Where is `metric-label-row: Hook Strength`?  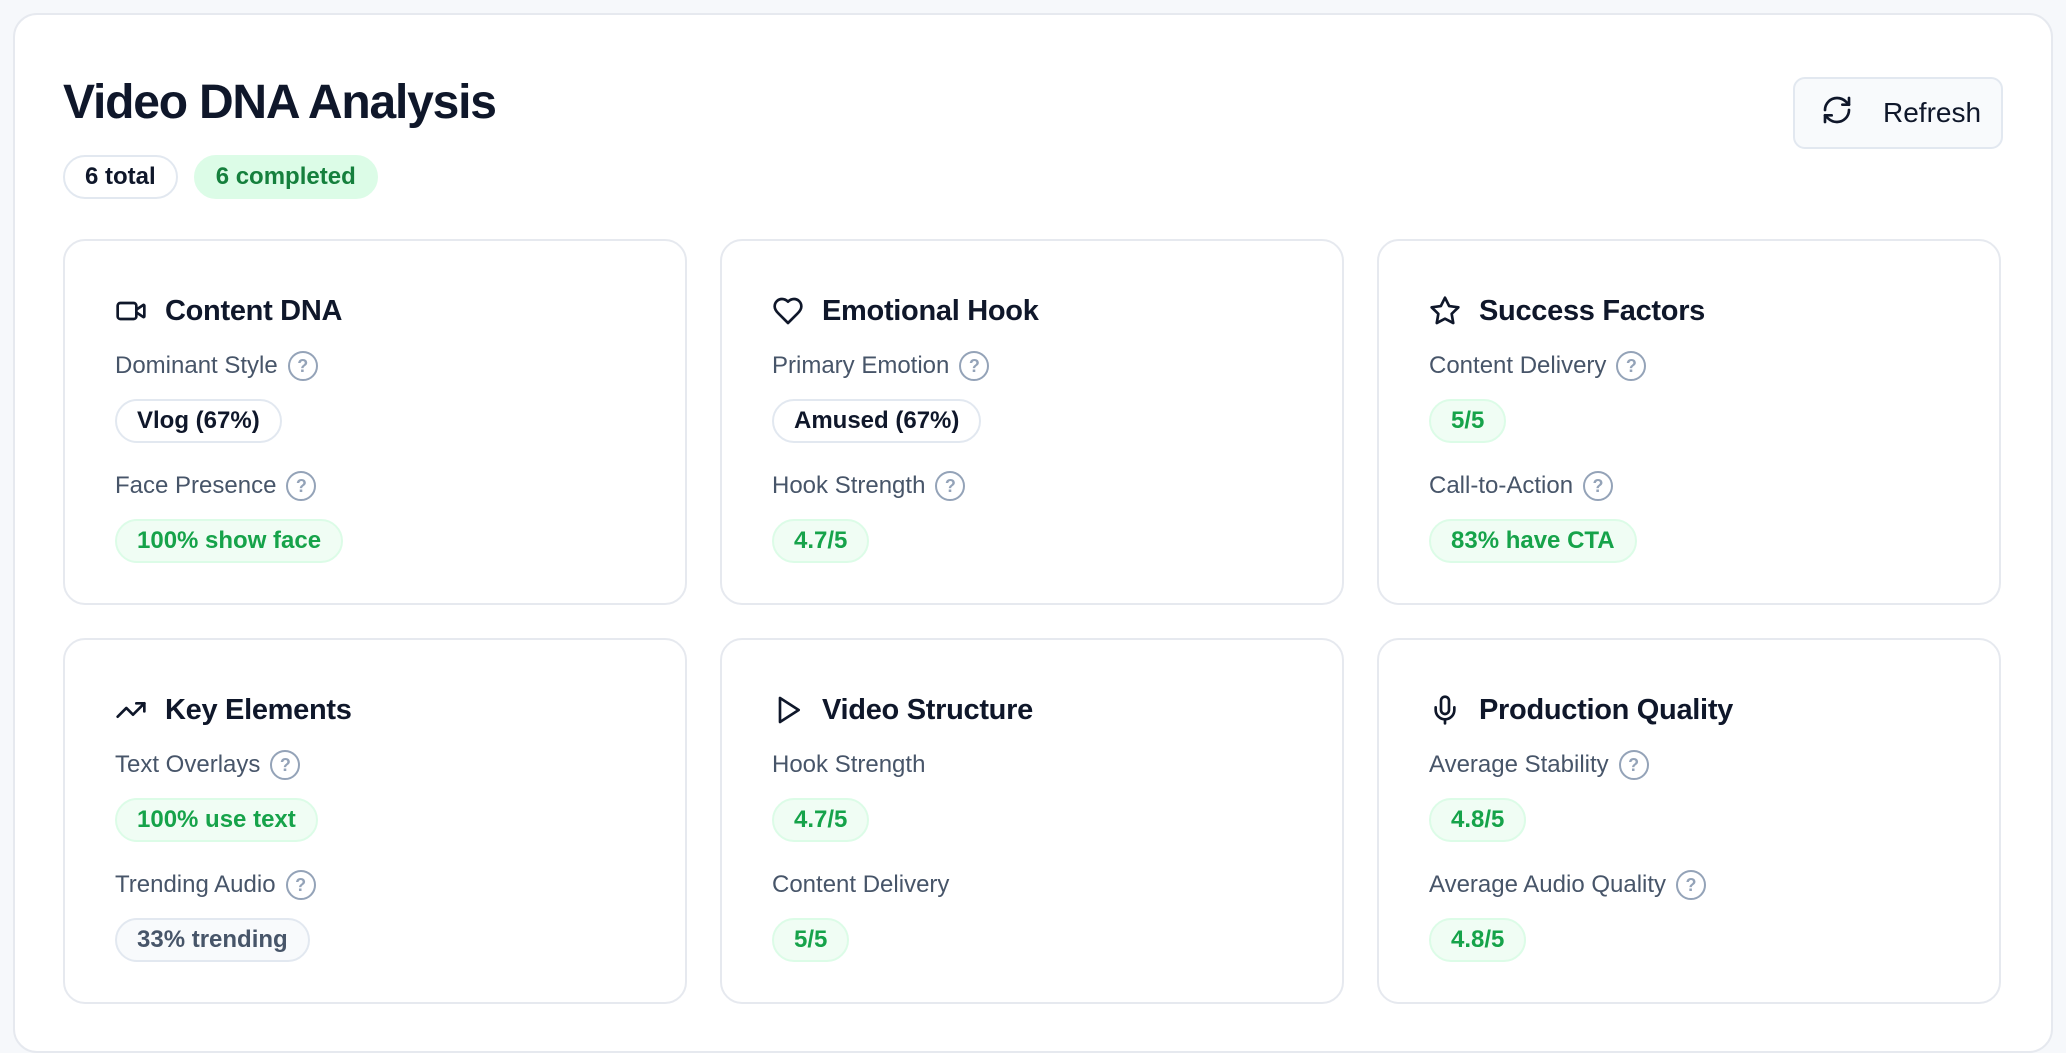
metric-label-row: Hook Strength is located at coordinates (1032, 765).